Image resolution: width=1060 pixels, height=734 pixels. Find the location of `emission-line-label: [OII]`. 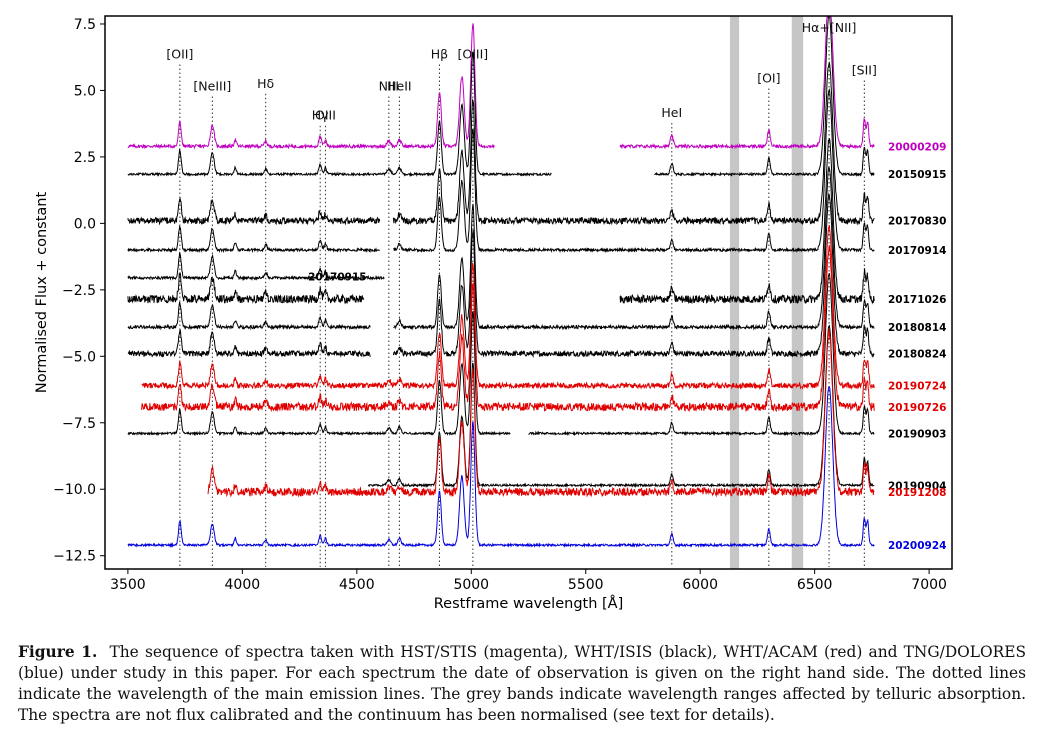

emission-line-label: [OII] is located at coordinates (179, 54).